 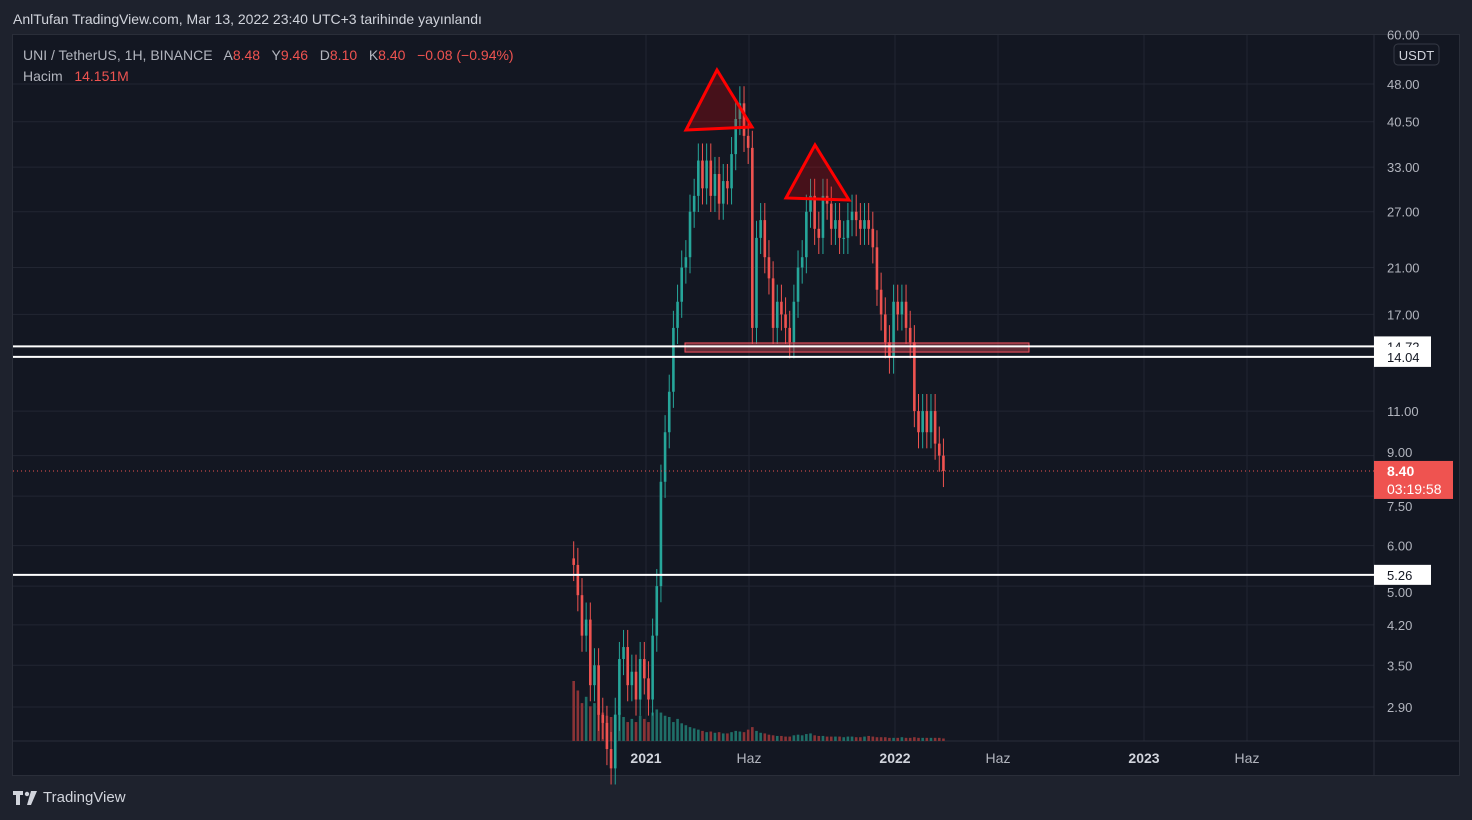 I want to click on price-tick: 21.00, so click(x=1403, y=268).